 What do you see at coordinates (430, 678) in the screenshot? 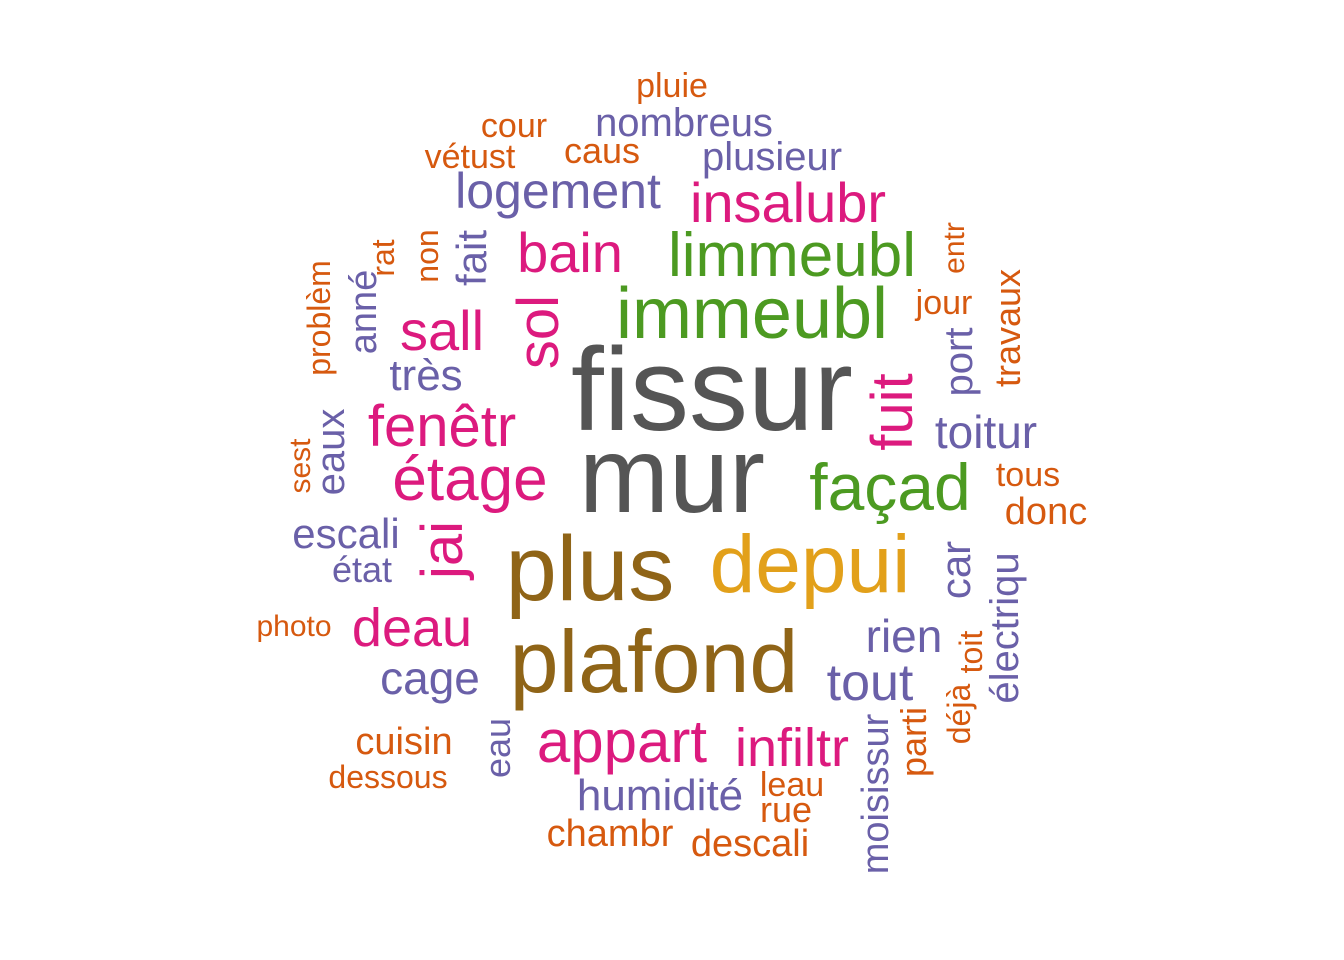
I see `word-33: cage` at bounding box center [430, 678].